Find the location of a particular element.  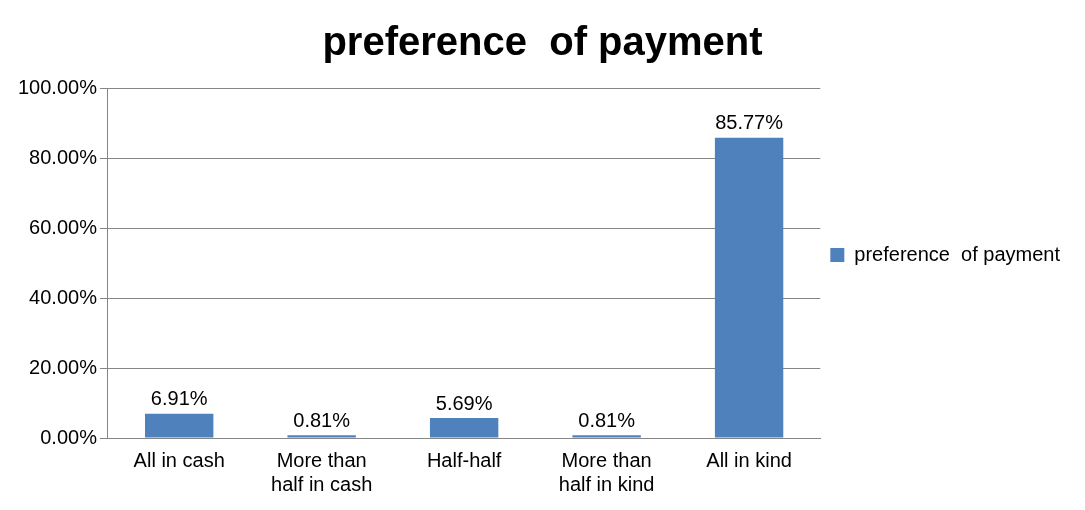

y-tick-label: 20.00% is located at coordinates (63, 366).